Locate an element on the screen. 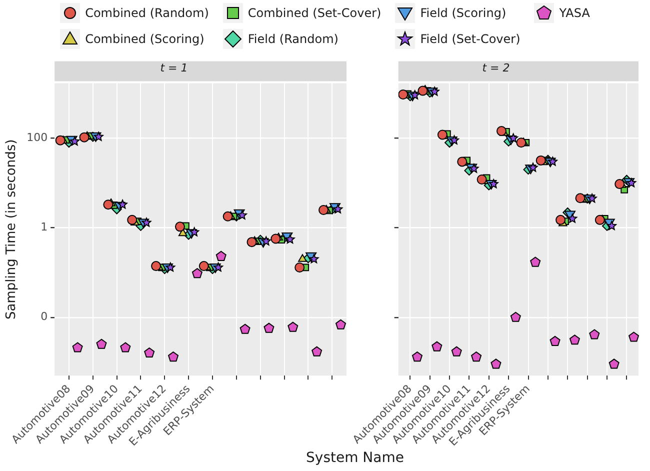  chart-title: t = 2 is located at coordinates (496, 67).